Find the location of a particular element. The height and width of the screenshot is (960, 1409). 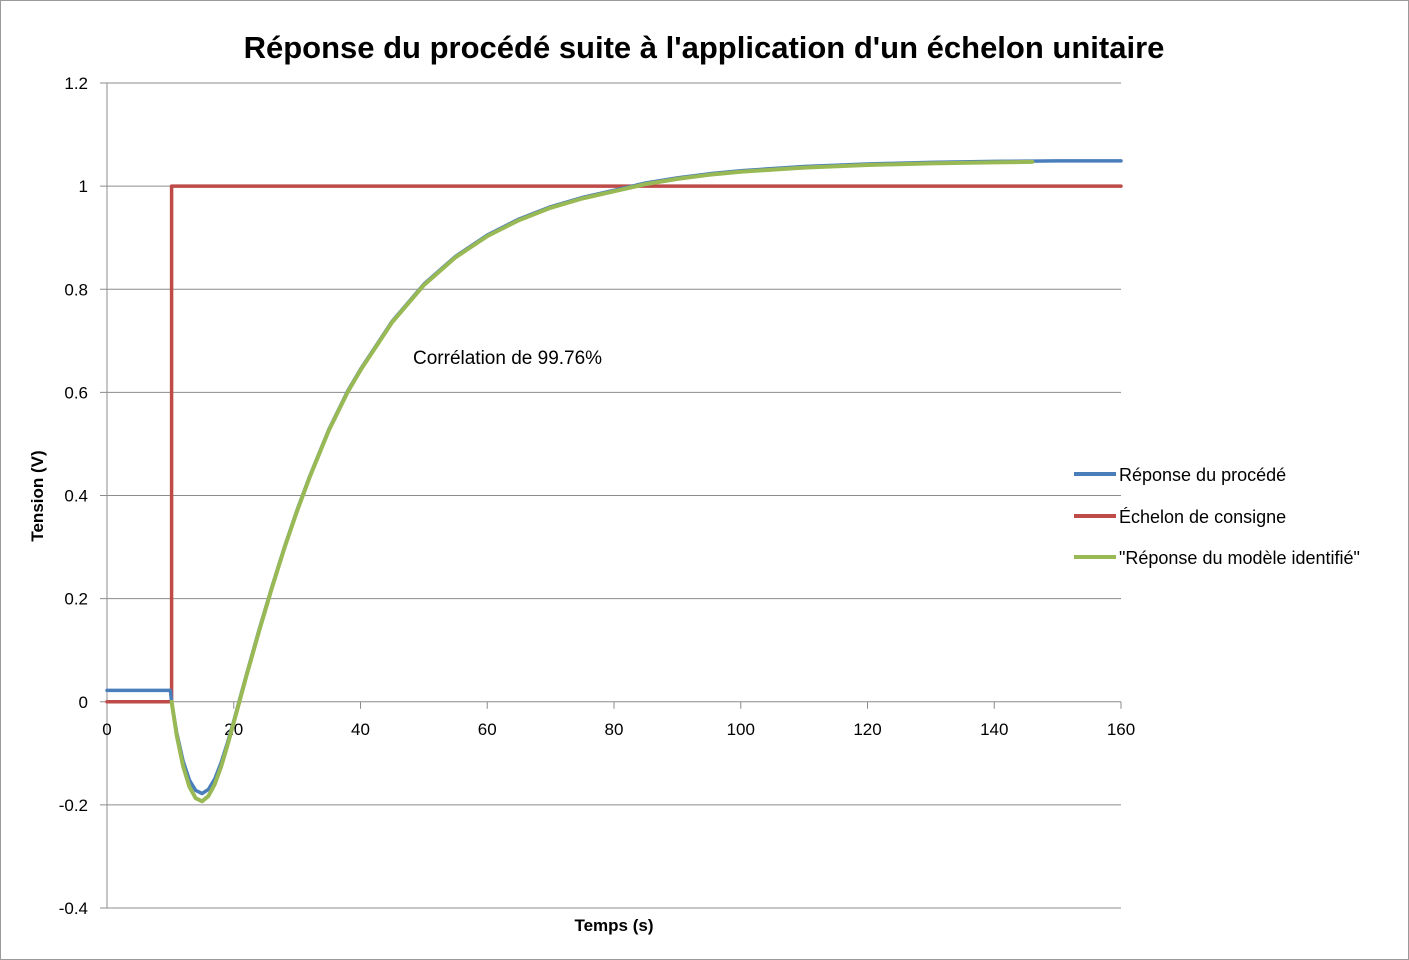

legend-label-2: "Réponse du modèle identifié" is located at coordinates (1239, 558).